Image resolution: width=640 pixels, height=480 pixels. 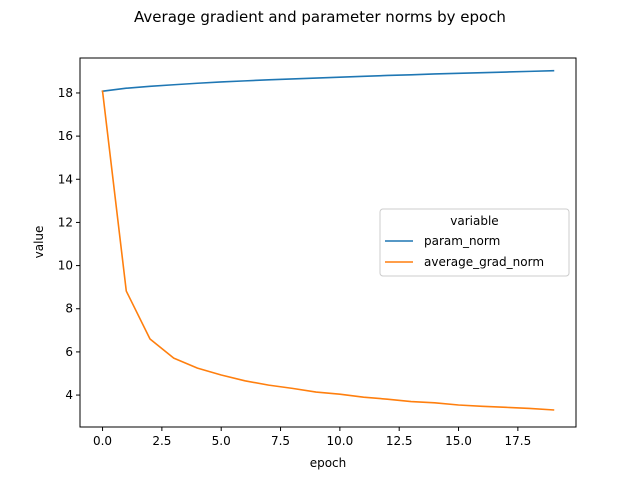 I want to click on x-tick-label: 2.5, so click(x=161, y=441).